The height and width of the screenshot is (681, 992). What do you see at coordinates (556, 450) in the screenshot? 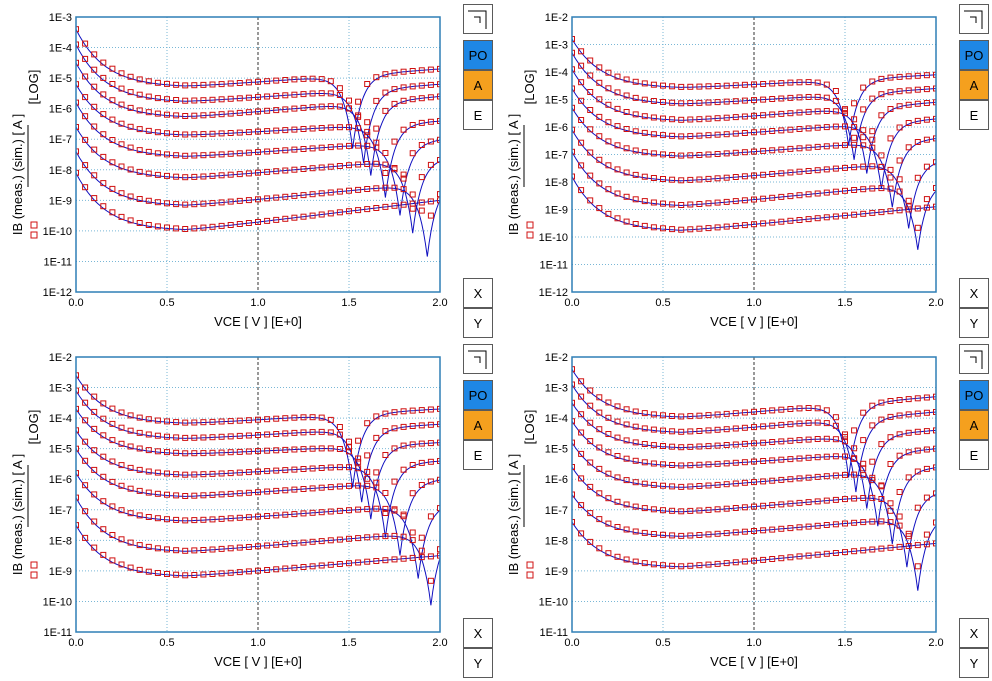
I see `y-tick-label: 1E-5` at bounding box center [556, 450].